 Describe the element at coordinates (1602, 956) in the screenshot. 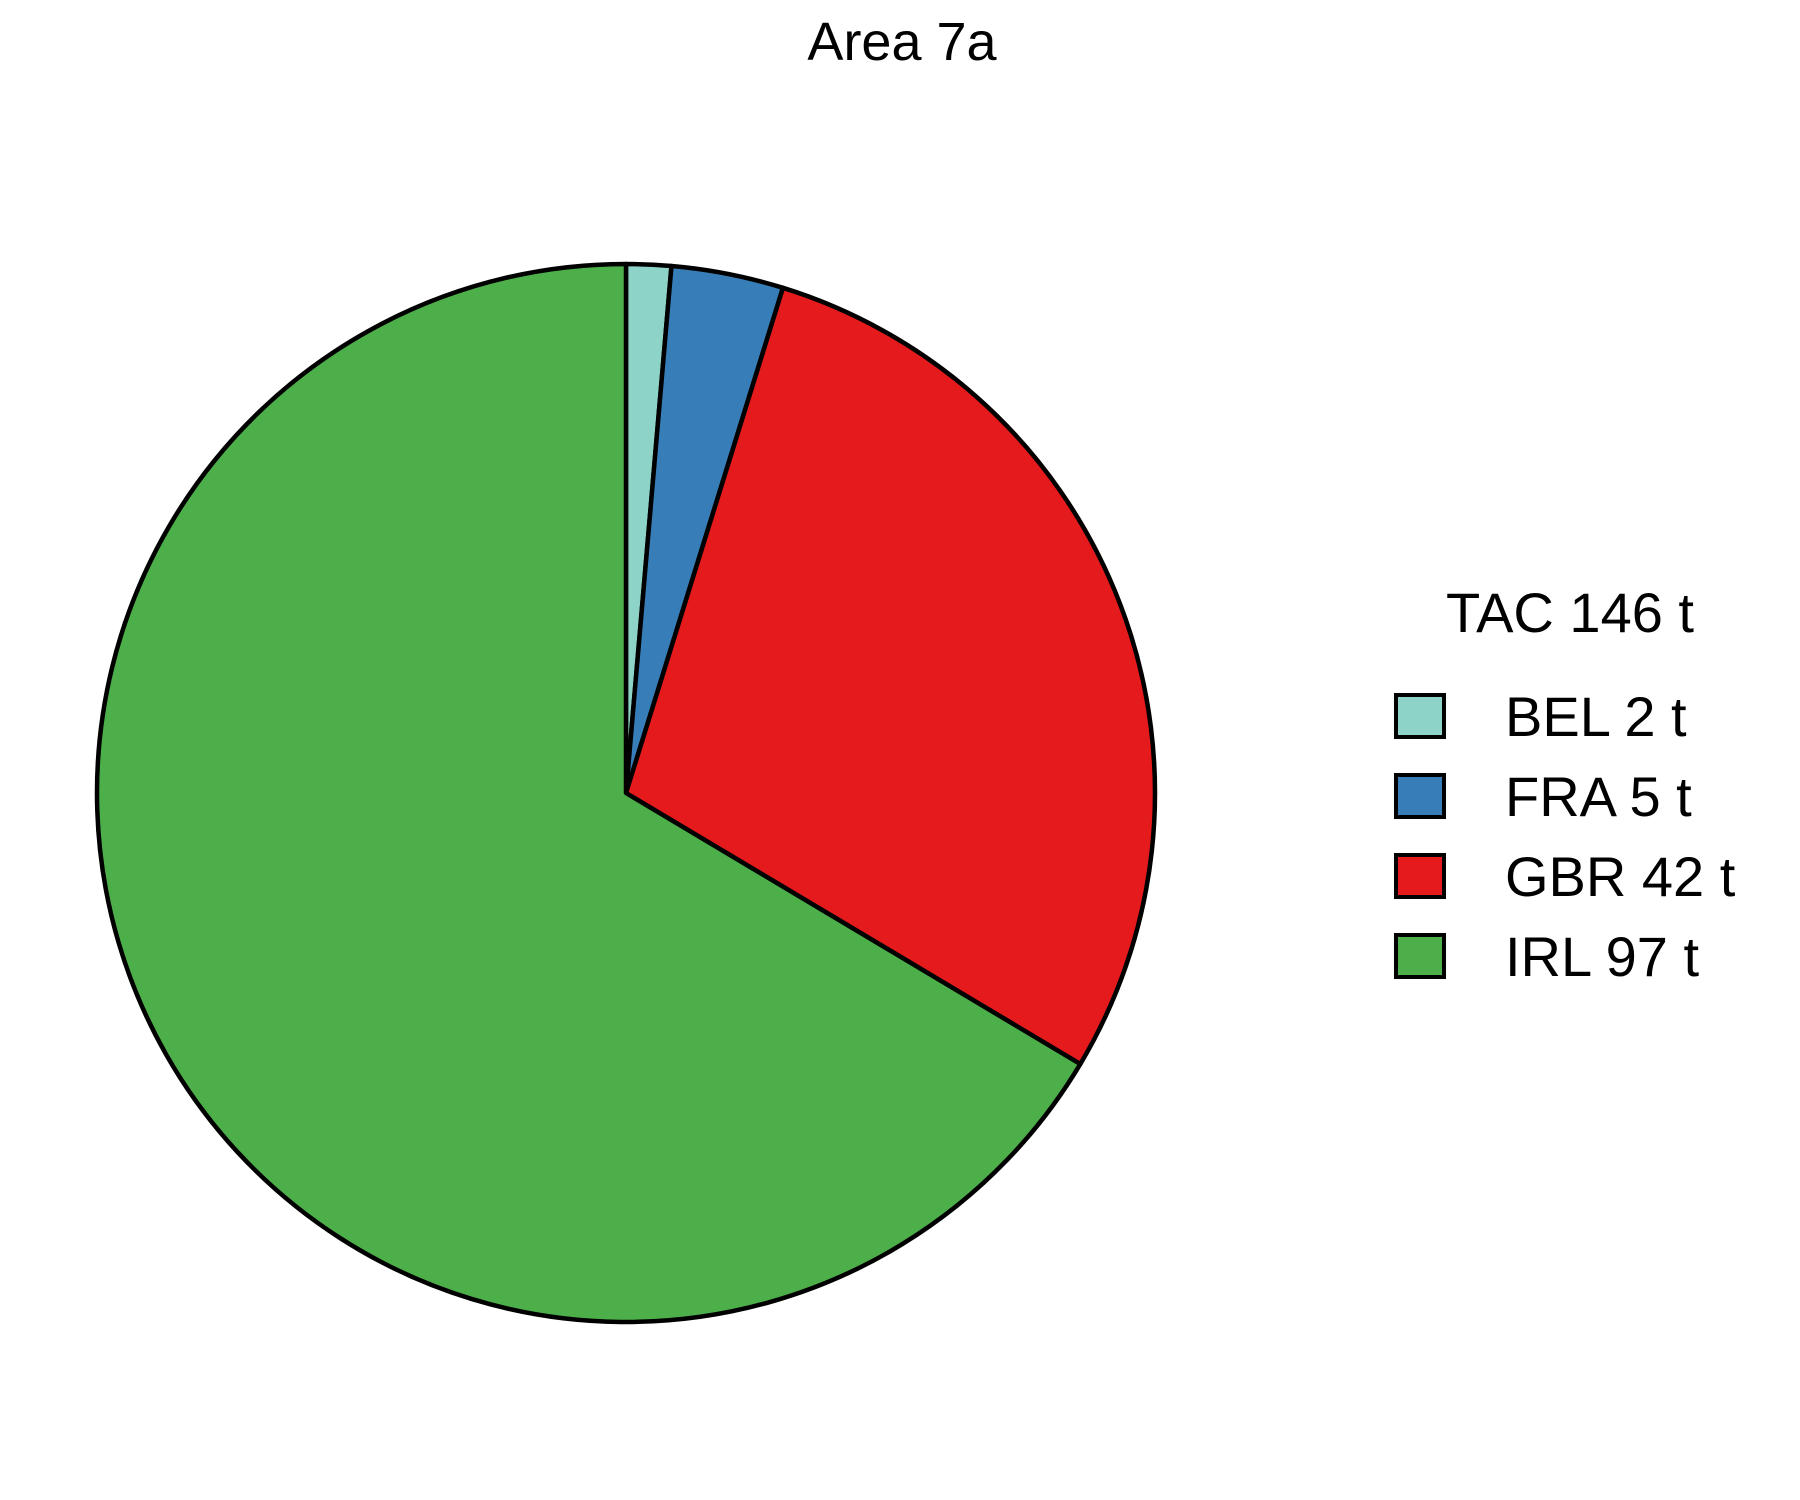

I see `legend-label-irl: IRL 97 t` at that location.